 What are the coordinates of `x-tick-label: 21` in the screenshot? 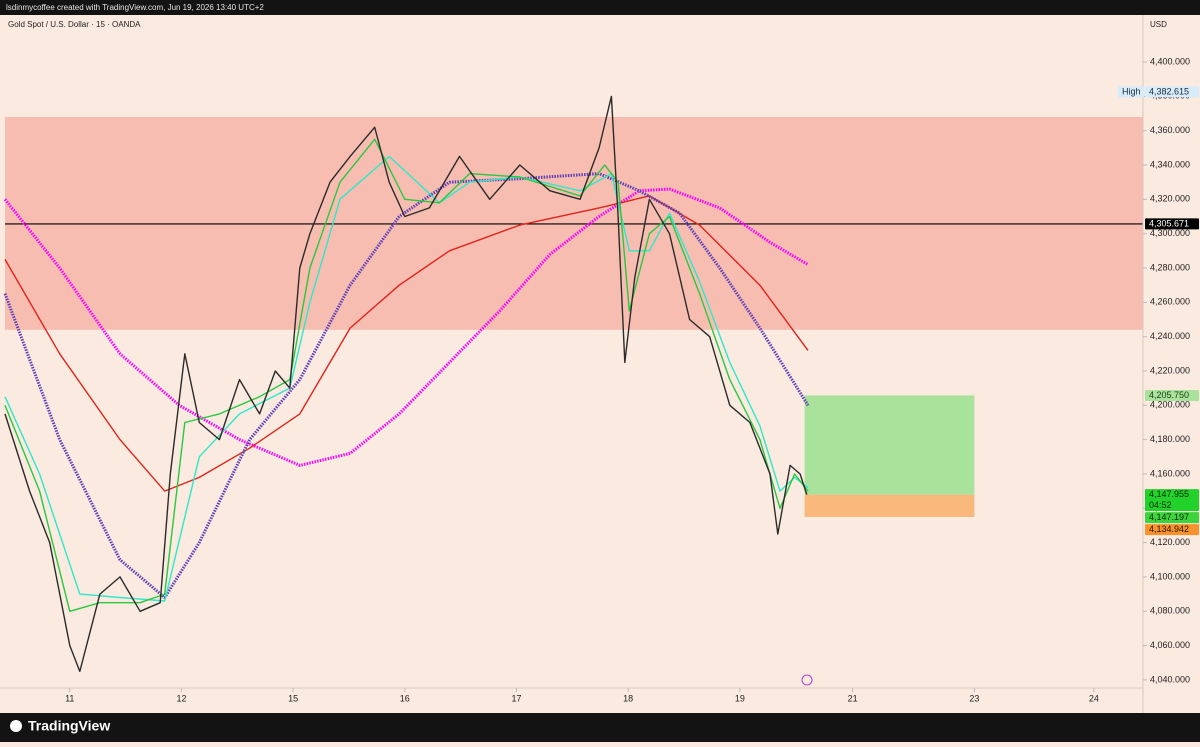 It's located at (853, 698).